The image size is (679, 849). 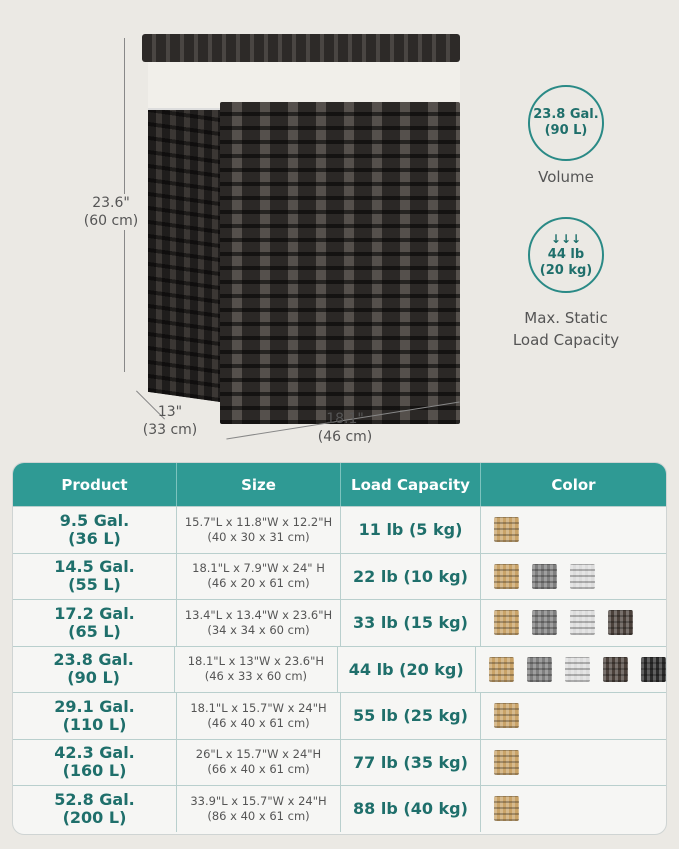 I want to click on size-cm: (86 x 40 x 61 cm), so click(x=258, y=815).